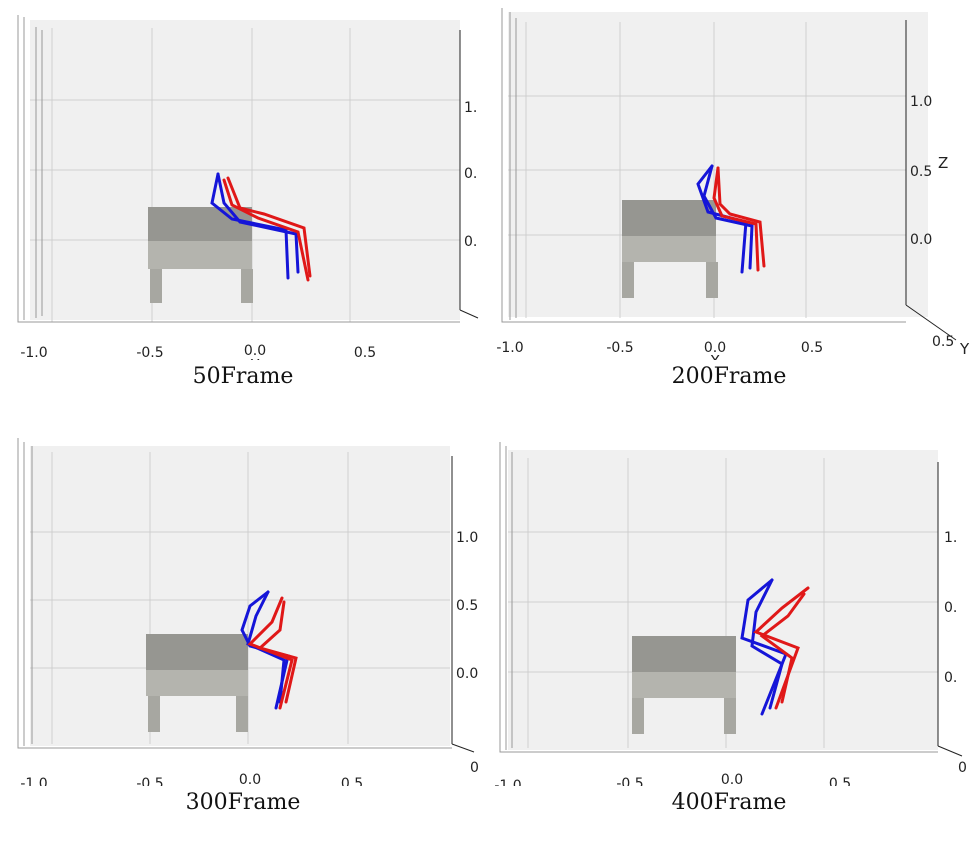 This screenshot has width=972, height=853. What do you see at coordinates (943, 163) in the screenshot?
I see `zaxis-label: Z` at bounding box center [943, 163].